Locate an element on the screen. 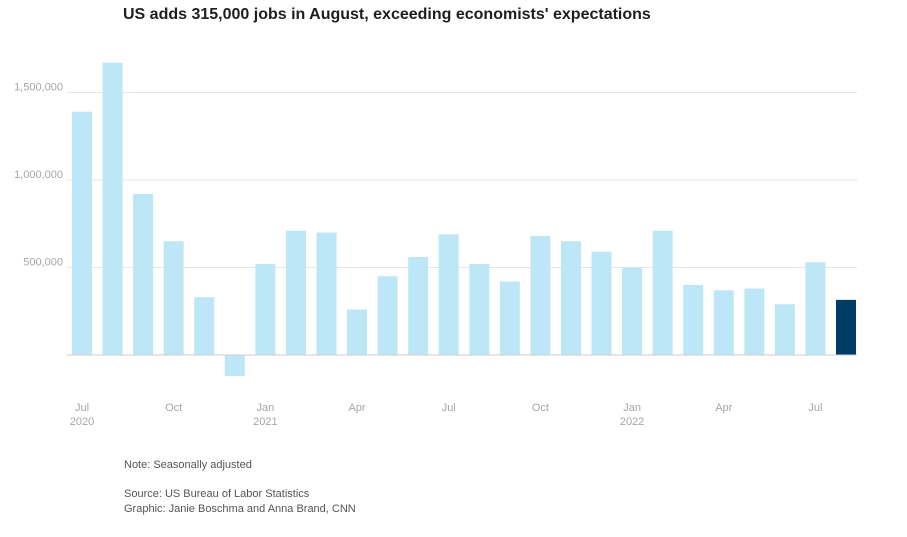 The height and width of the screenshot is (537, 907). bar-mar-2022 is located at coordinates (693, 320).